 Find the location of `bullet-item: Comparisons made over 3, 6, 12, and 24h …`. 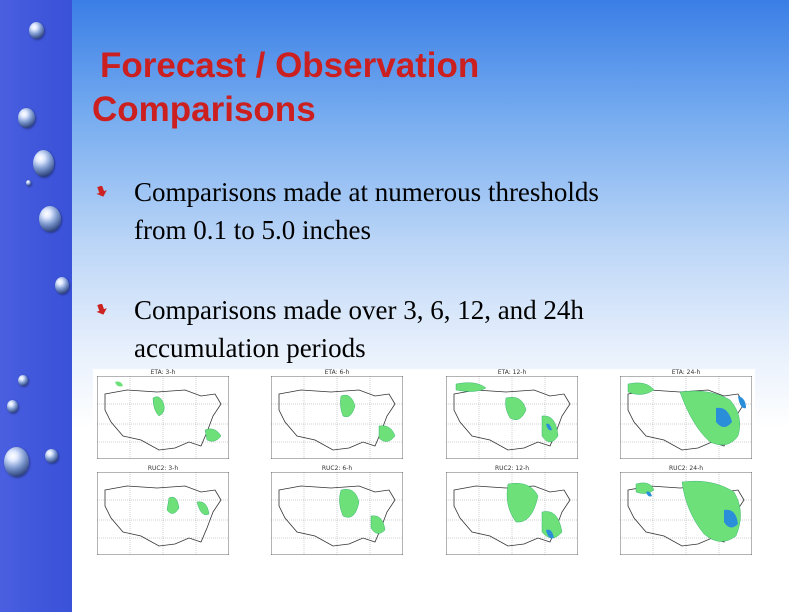

bullet-item: Comparisons made over 3, 6, 12, and 24h … is located at coordinates (416, 329).